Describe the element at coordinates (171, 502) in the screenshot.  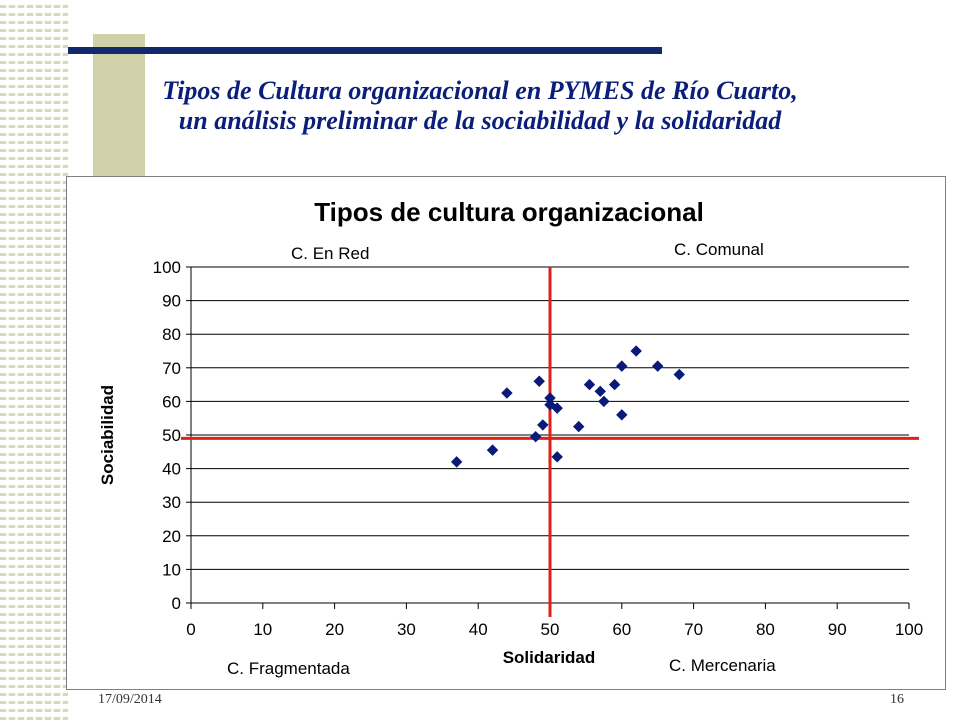
I see `y-tick-label: 30` at that location.